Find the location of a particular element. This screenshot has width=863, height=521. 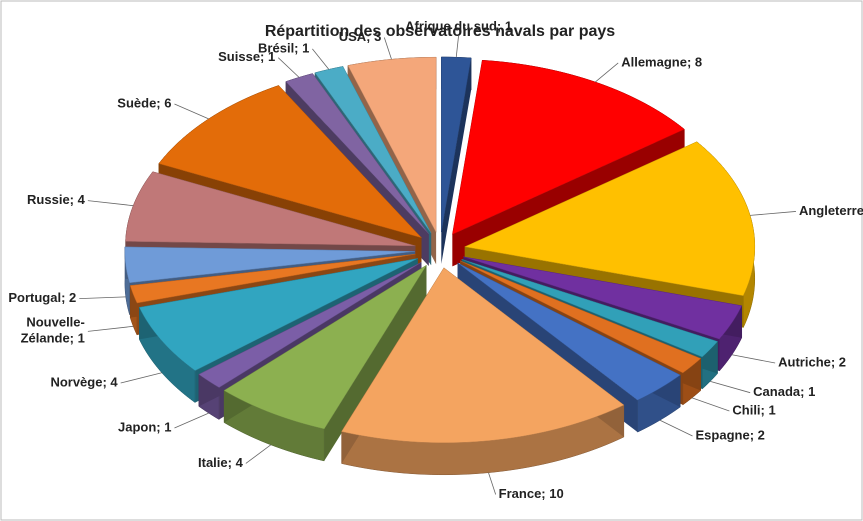

data-label: Brésil; 1 is located at coordinates (283, 47).